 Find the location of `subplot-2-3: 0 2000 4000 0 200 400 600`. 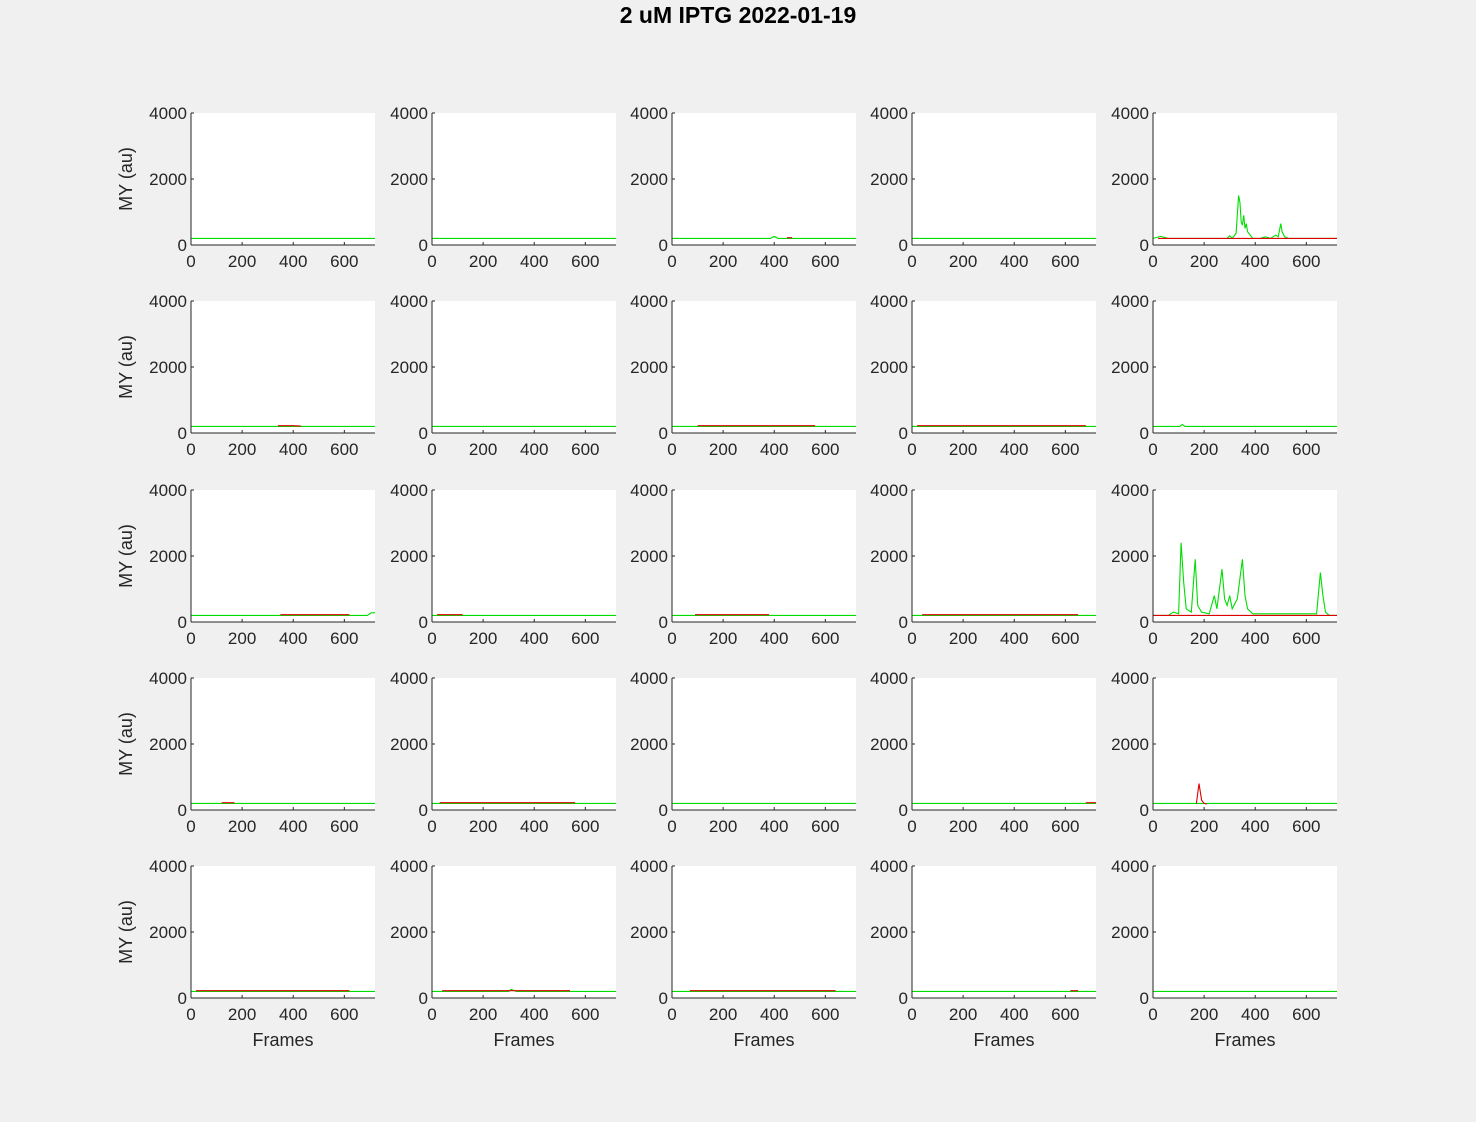

subplot-2-3: 0 2000 4000 0 200 400 600 is located at coordinates (743, 375).